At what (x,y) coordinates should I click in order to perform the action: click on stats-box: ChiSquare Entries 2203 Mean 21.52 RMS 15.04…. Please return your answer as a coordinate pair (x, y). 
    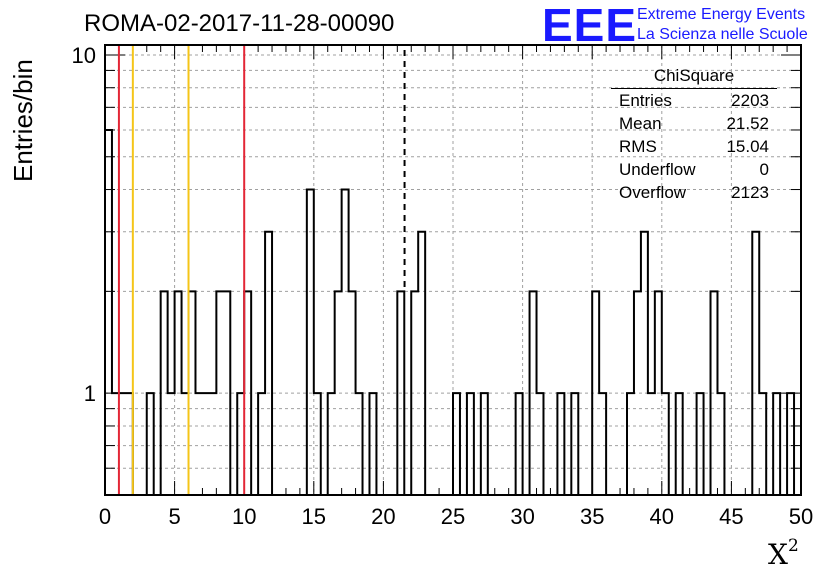
    Looking at the image, I should click on (694, 135).